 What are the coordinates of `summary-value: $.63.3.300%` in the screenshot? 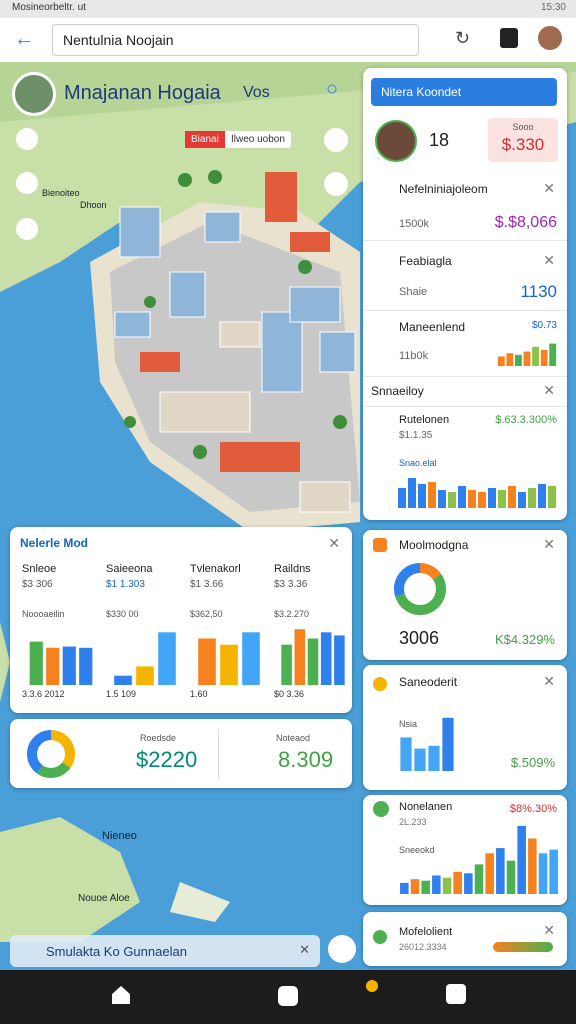 It's located at (526, 420).